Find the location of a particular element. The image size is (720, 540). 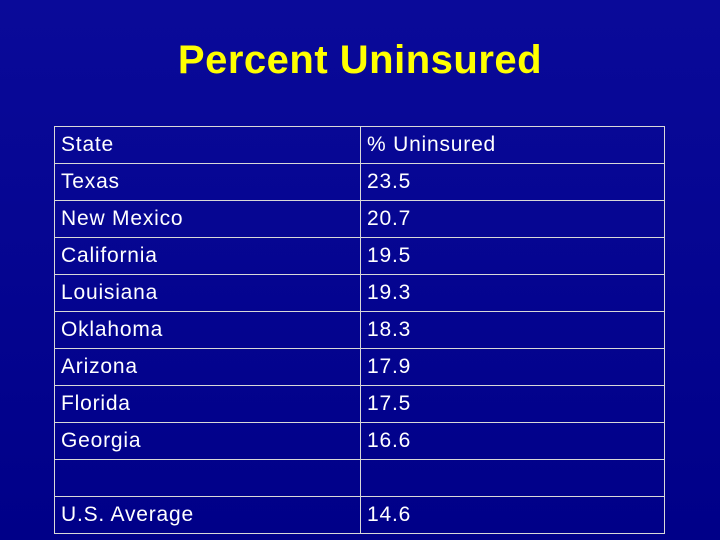

state-cell: California is located at coordinates (207, 256).